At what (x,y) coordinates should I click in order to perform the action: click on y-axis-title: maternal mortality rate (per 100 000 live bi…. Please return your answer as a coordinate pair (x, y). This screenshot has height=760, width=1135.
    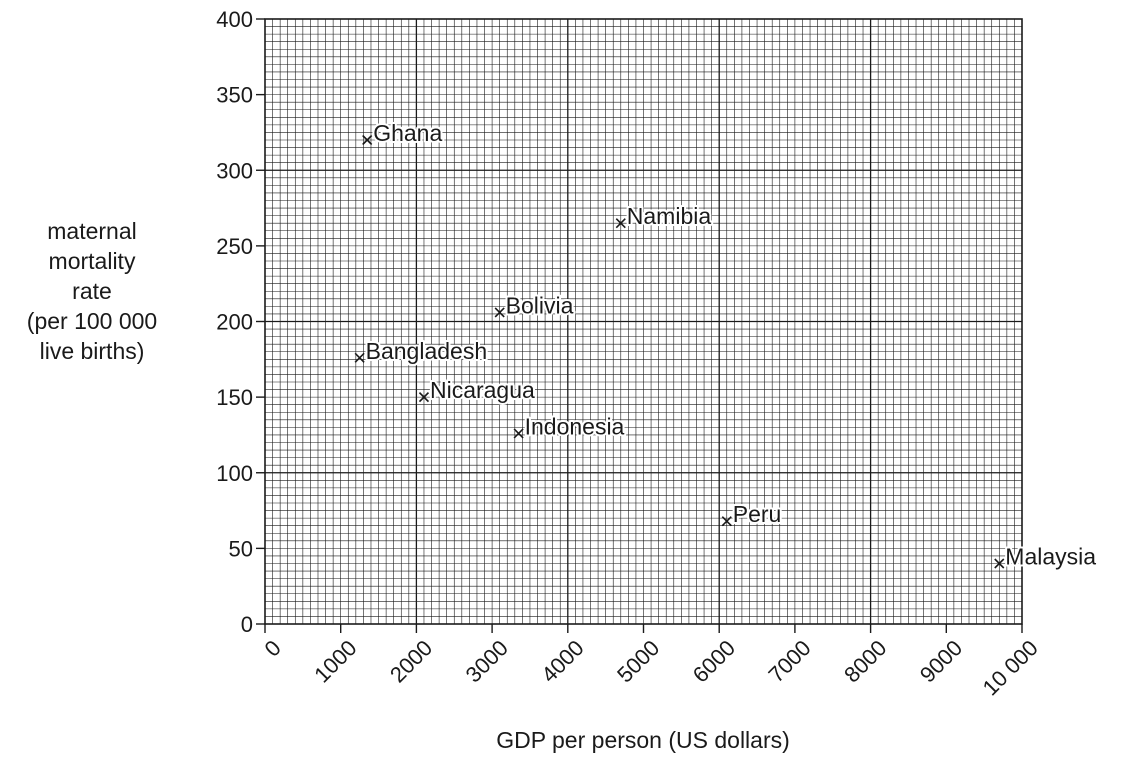
    Looking at the image, I should click on (92, 291).